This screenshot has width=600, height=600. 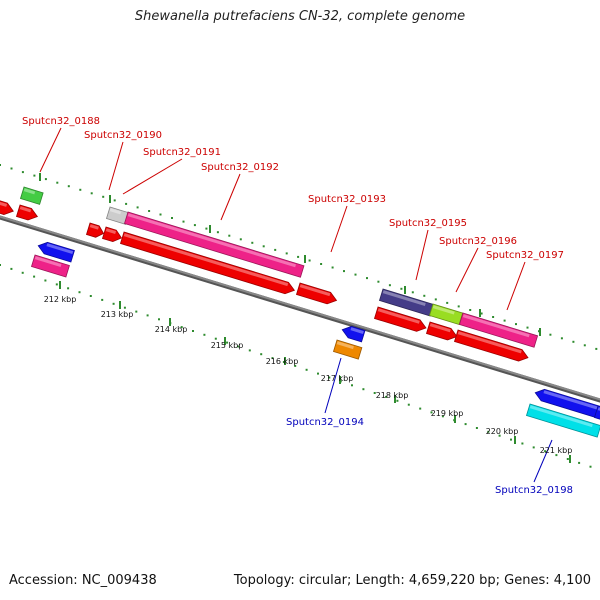 I want to click on scale-label: 217 kbp, so click(x=337, y=378).